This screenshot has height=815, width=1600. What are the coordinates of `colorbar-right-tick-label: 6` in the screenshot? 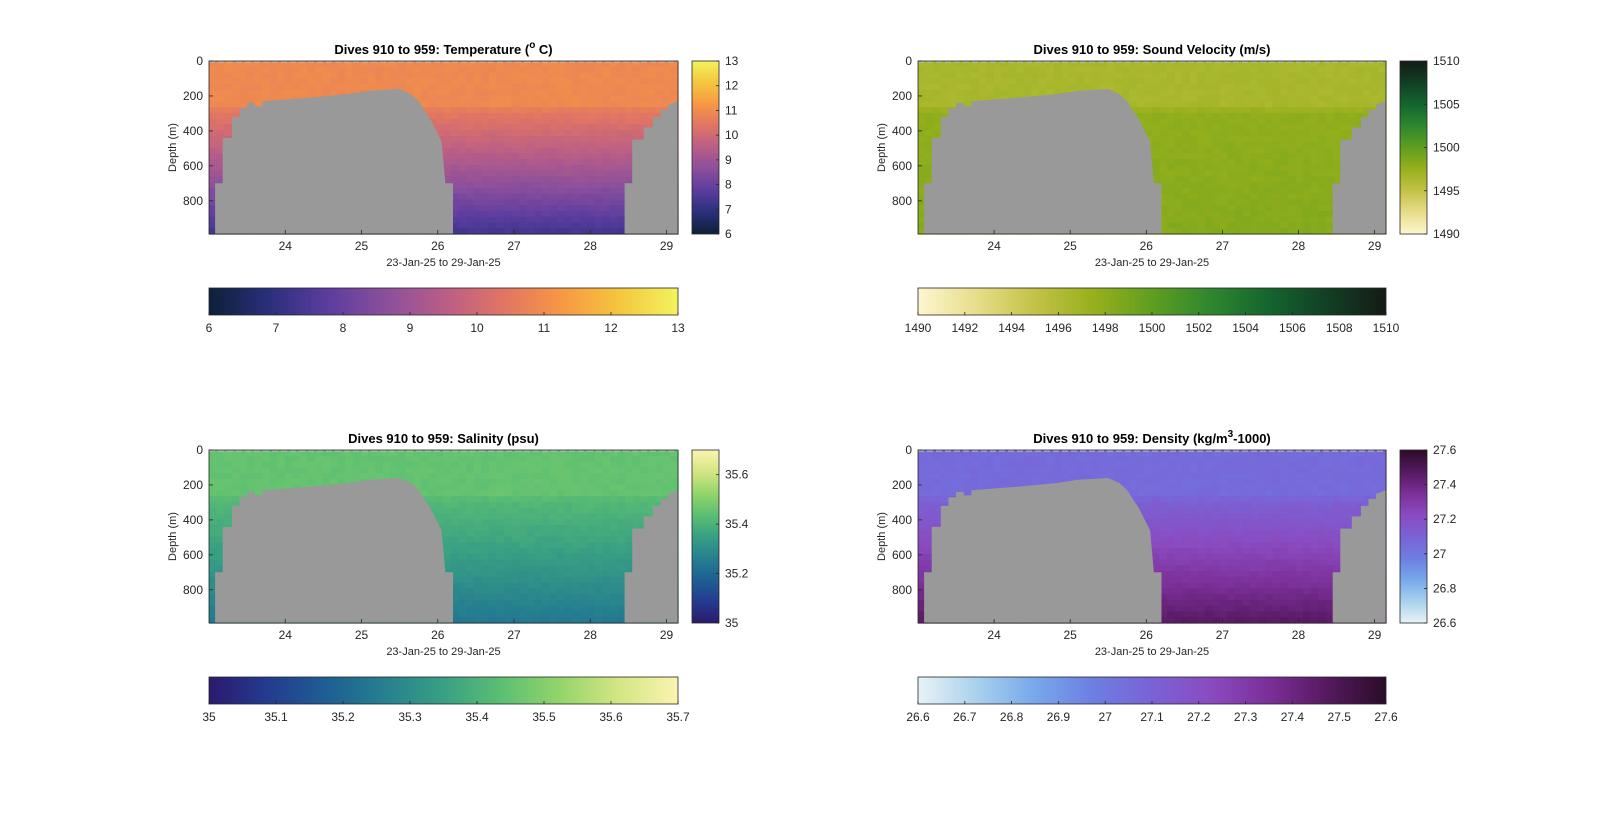 It's located at (728, 234).